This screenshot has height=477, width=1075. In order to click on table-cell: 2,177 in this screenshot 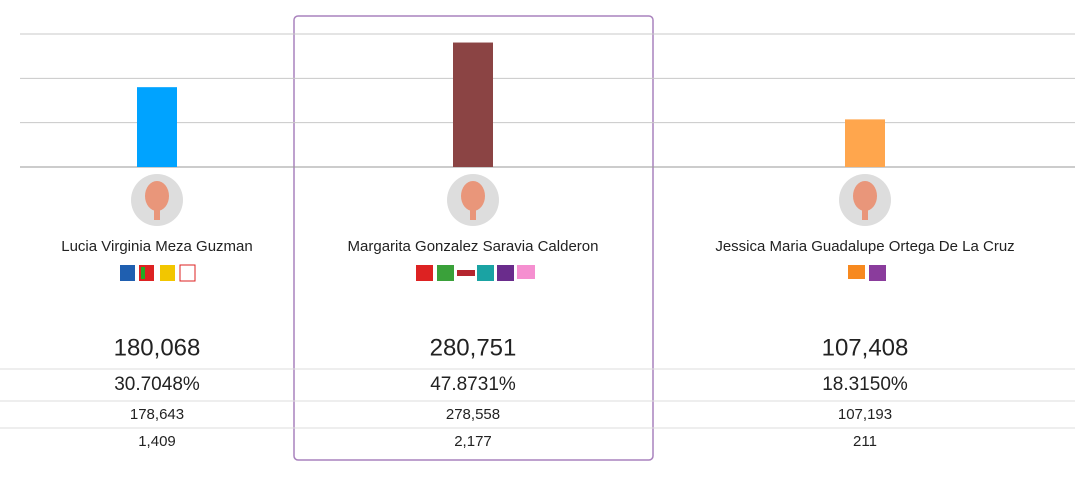, I will do `click(473, 441)`.